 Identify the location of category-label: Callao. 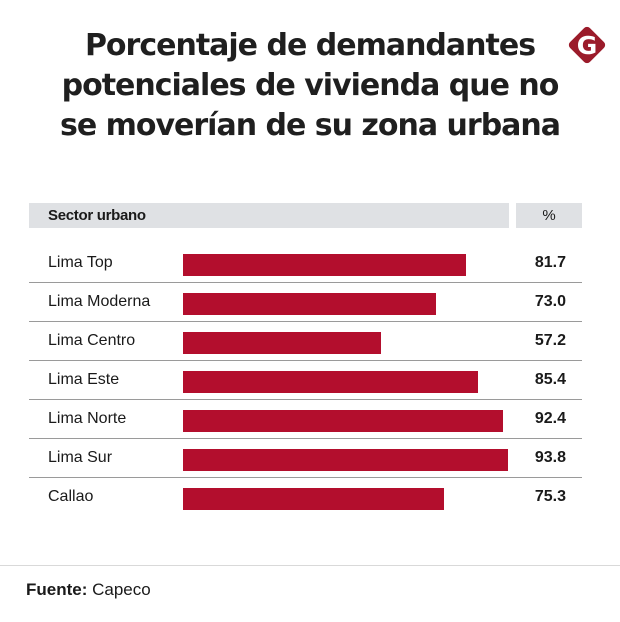
(71, 496).